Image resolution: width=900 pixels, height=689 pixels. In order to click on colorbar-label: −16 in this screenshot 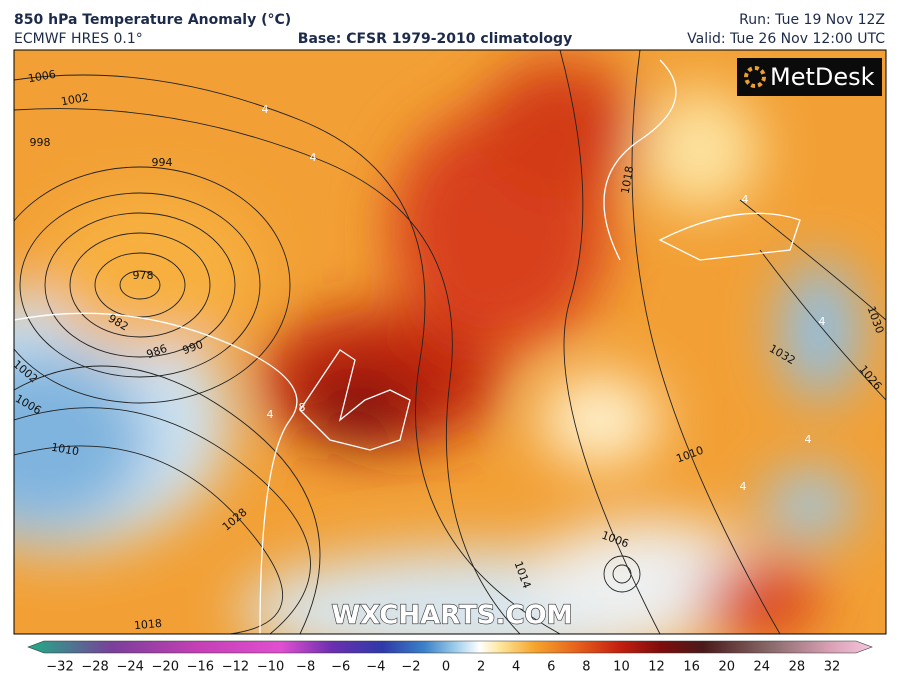, I will do `click(200, 667)`.